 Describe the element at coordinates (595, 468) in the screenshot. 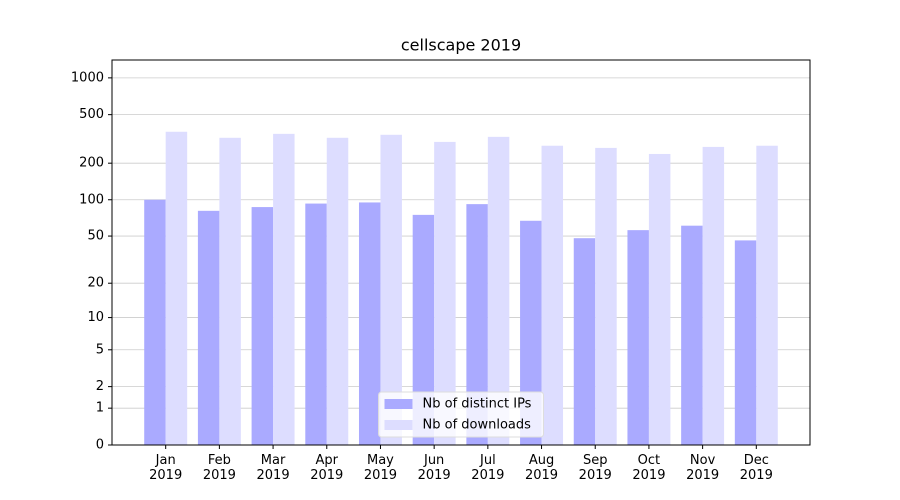

I see `x-tick-label: Sep 2019` at that location.